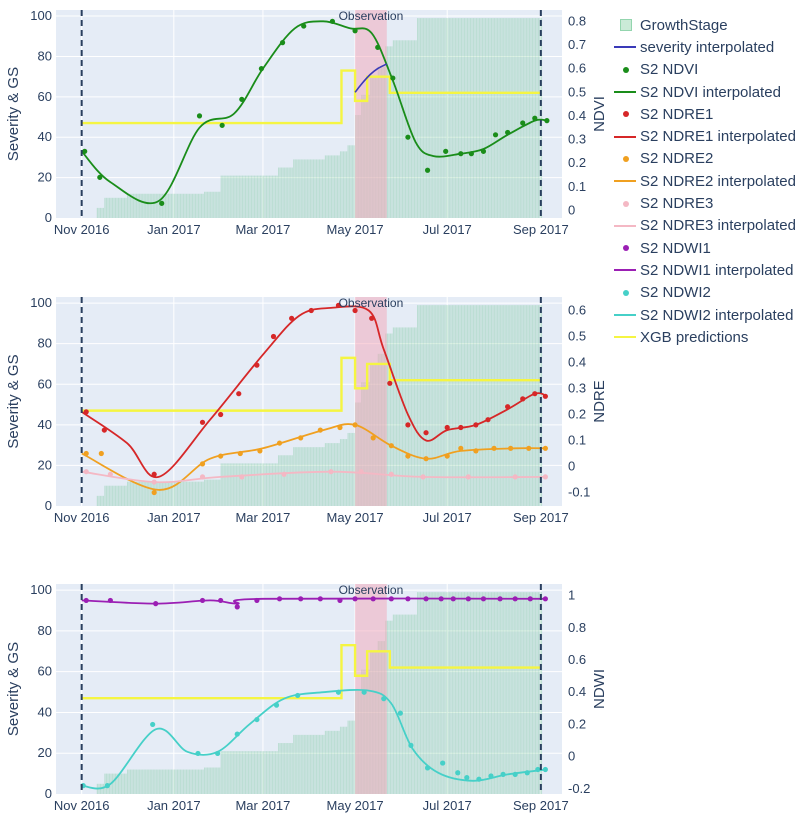 This screenshot has height=816, width=808. What do you see at coordinates (713, 114) in the screenshot?
I see `legend-item: S2 NDRE1` at bounding box center [713, 114].